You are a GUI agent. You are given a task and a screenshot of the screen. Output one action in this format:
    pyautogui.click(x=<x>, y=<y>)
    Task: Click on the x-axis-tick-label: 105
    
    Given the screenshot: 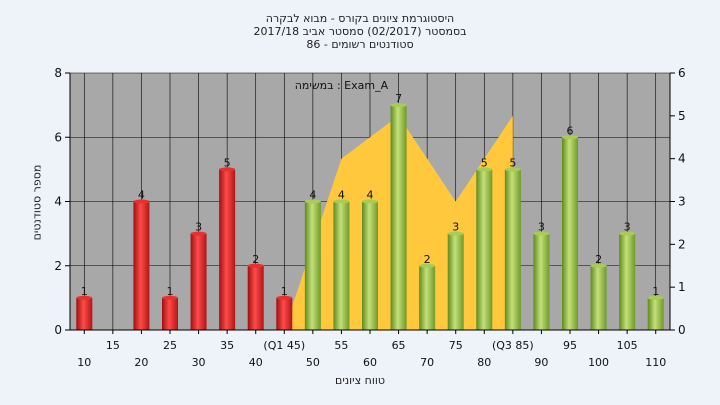 What is the action you would take?
    pyautogui.click(x=627, y=345)
    